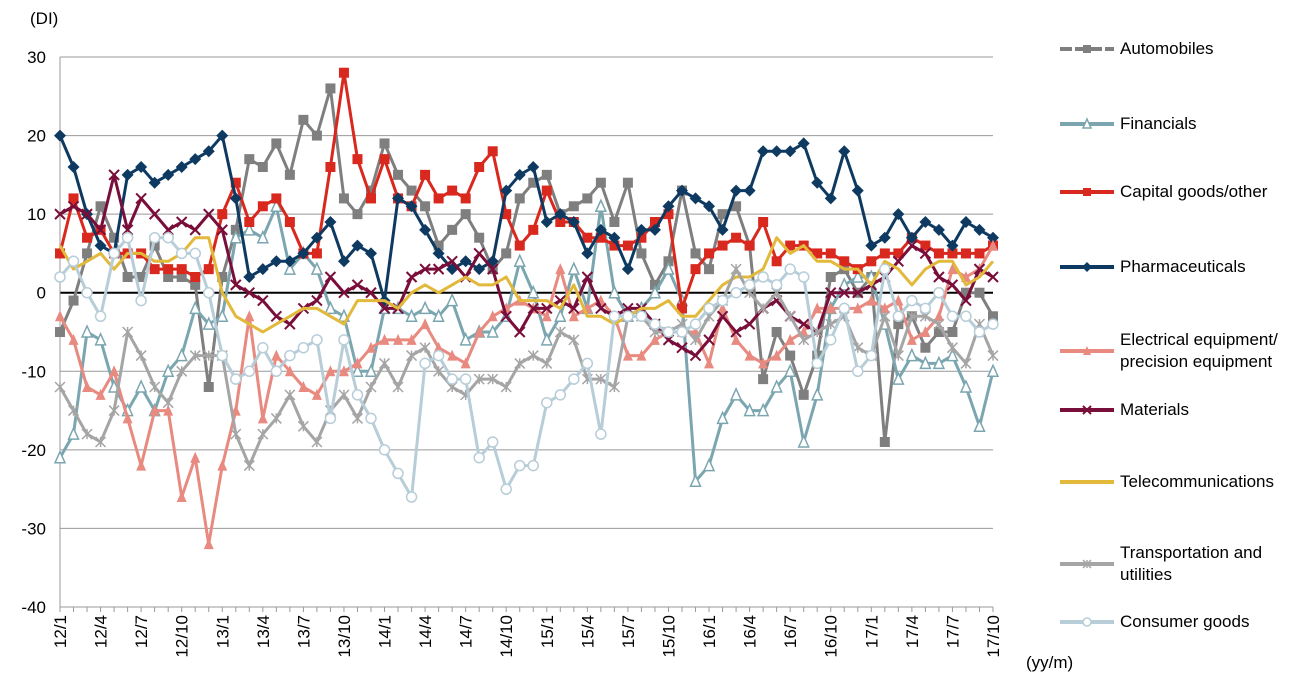 This screenshot has width=1314, height=682. I want to click on x-tick-label: 16/4, so click(750, 631).